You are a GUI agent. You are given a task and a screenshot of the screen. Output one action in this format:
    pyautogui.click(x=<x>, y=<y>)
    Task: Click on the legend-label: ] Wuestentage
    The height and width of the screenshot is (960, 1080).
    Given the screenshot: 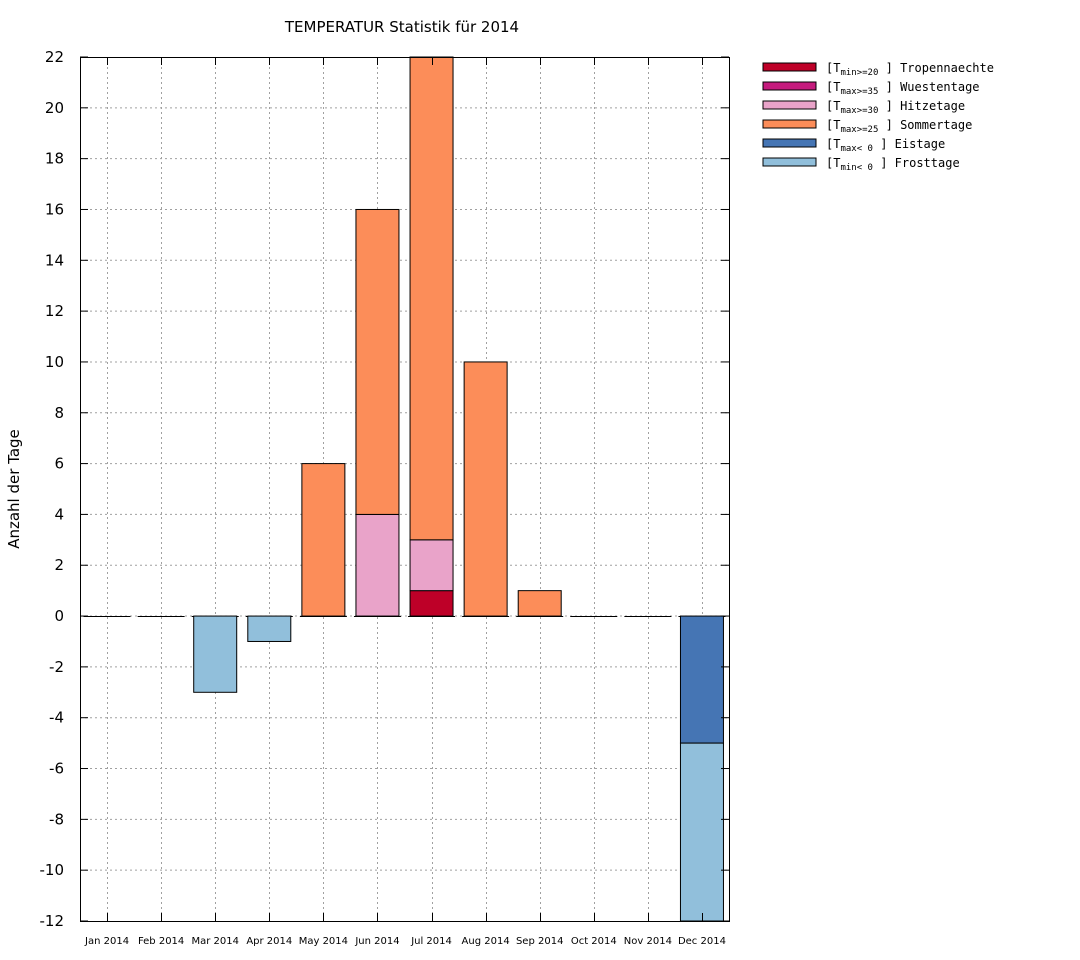 What is the action you would take?
    pyautogui.click(x=928, y=87)
    